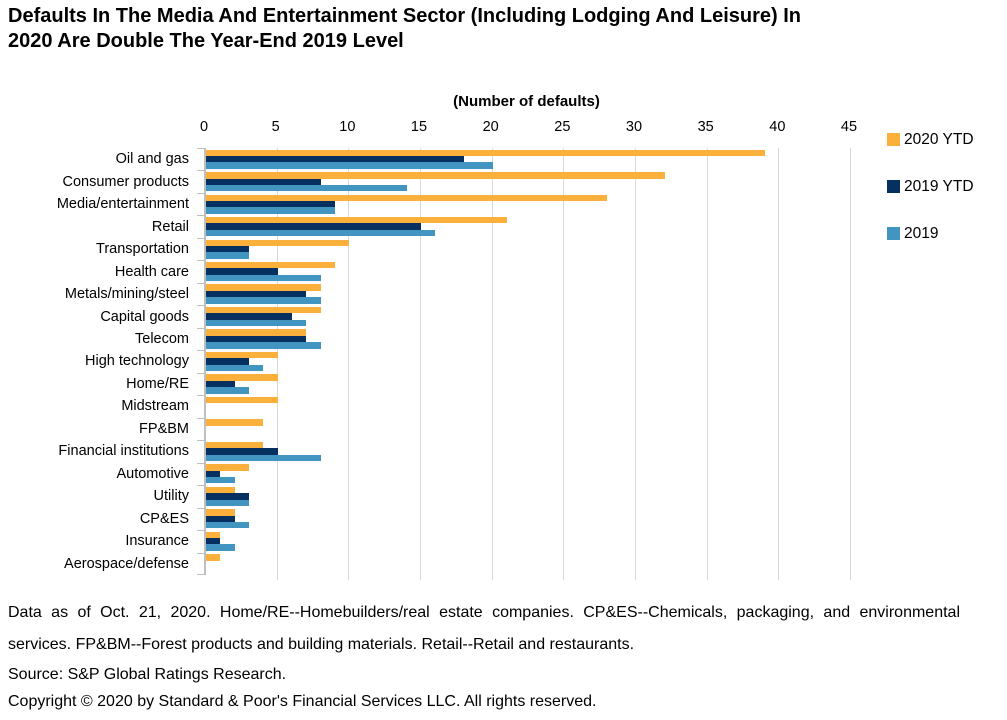  Describe the element at coordinates (170, 226) in the screenshot. I see `category-label-text: Retail` at that location.